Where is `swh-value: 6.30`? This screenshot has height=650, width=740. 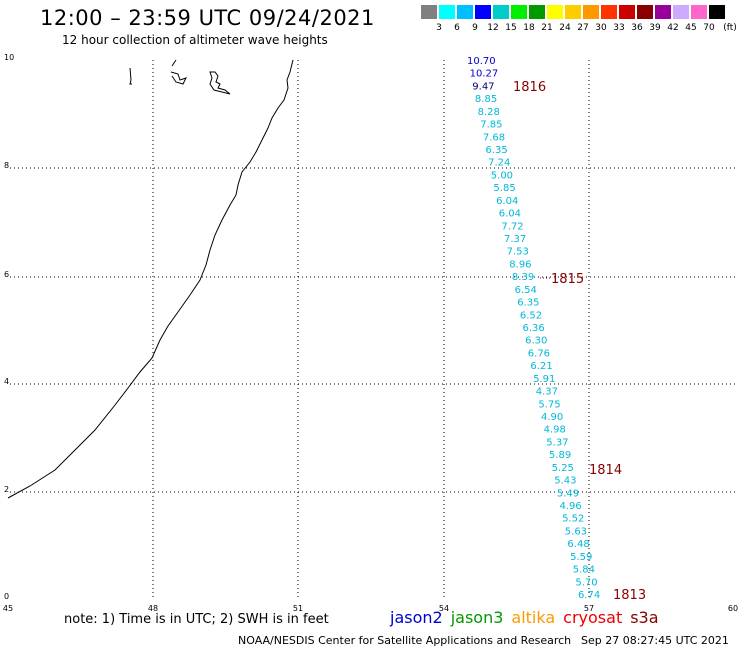 swh-value: 6.30 is located at coordinates (536, 341).